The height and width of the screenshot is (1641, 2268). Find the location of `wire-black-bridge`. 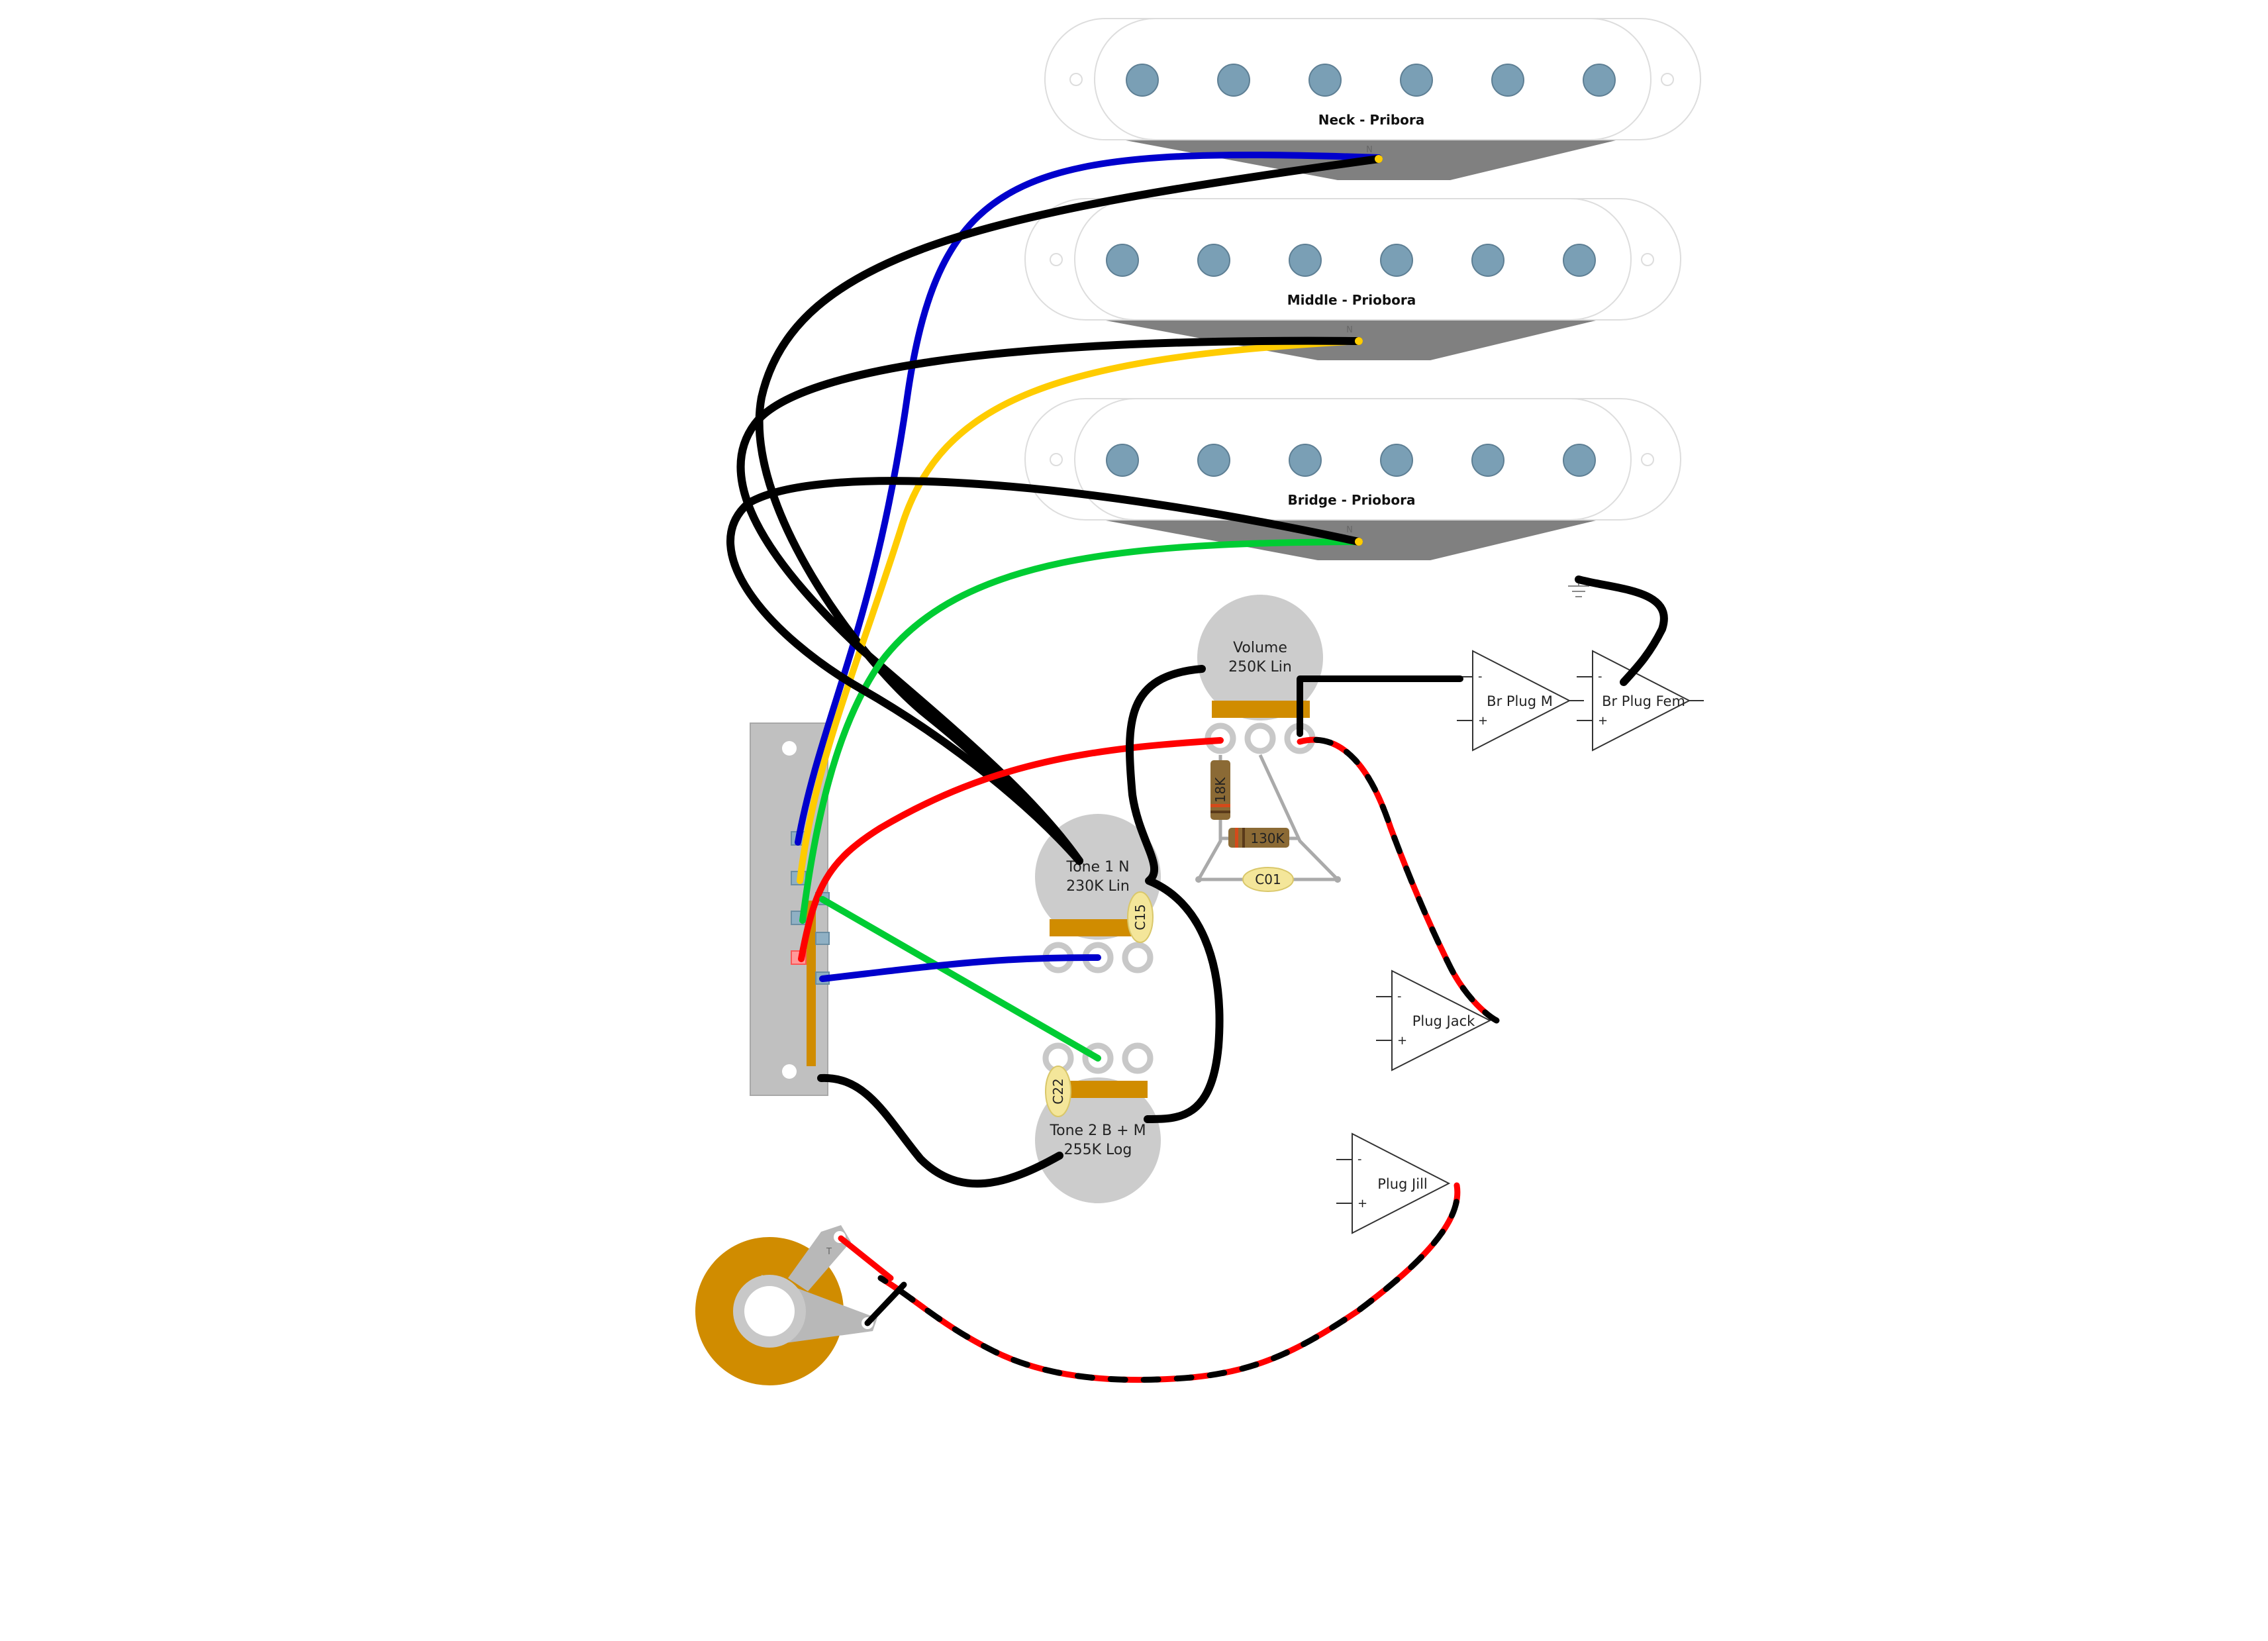

wire-black-bridge is located at coordinates (1045, 671).